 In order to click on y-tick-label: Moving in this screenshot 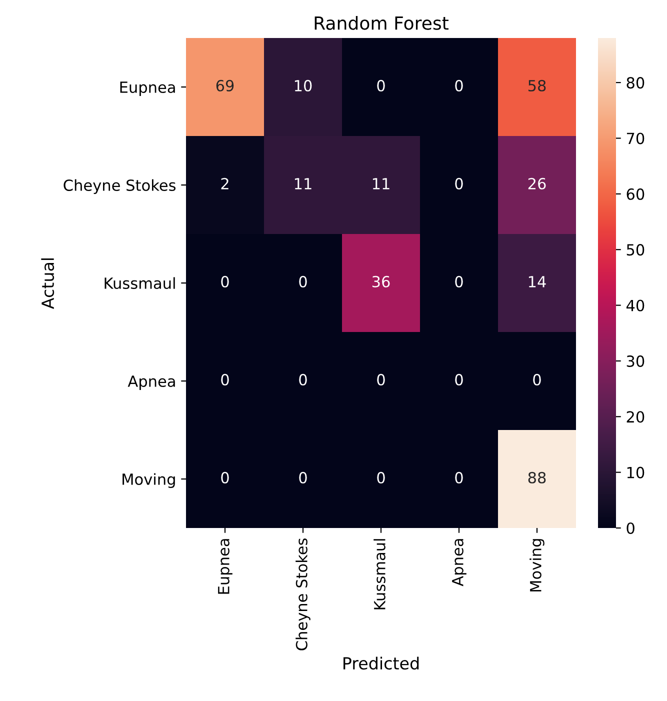, I will do `click(148, 480)`.